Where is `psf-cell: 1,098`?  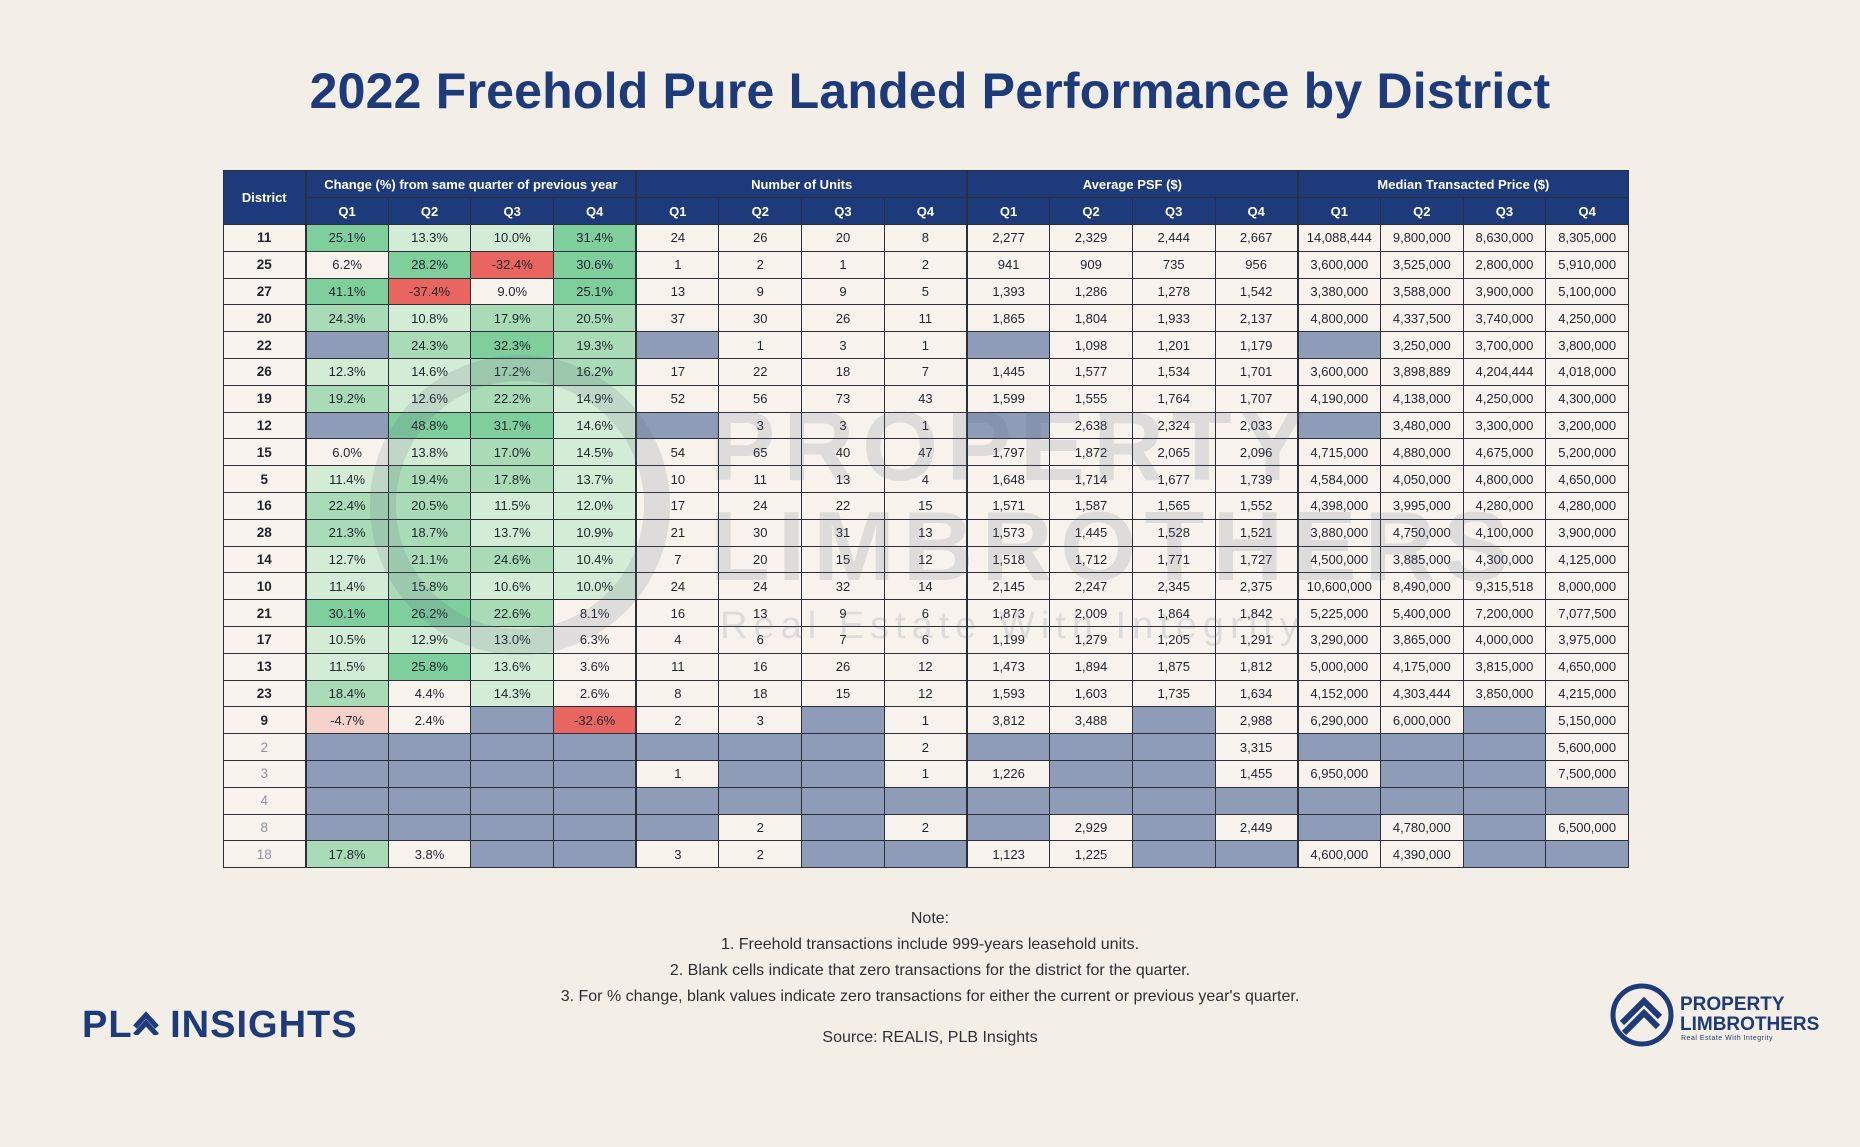 psf-cell: 1,098 is located at coordinates (1091, 345).